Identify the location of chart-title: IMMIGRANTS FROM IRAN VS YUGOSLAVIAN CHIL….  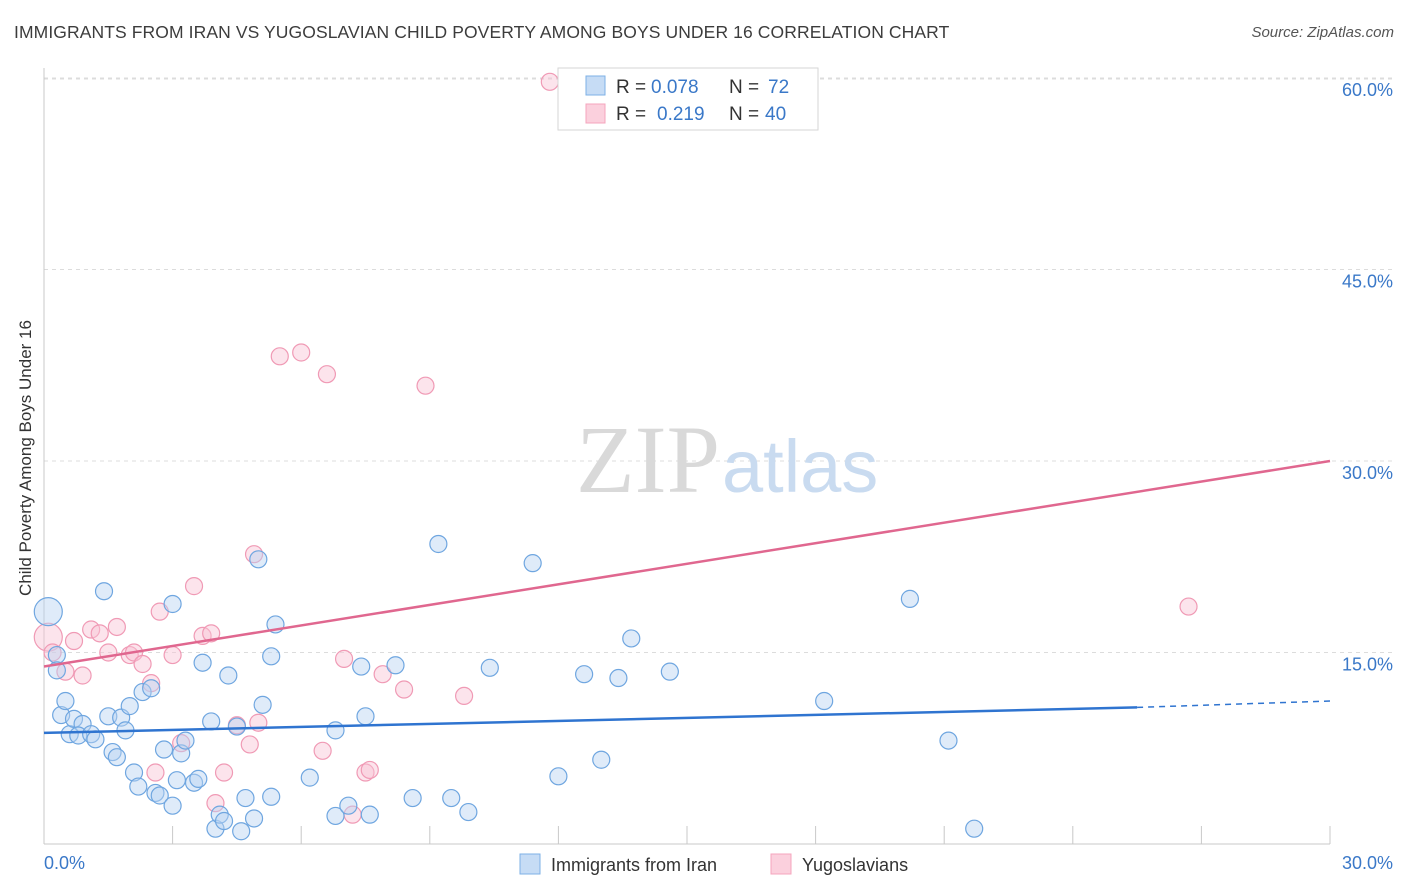
(482, 32).